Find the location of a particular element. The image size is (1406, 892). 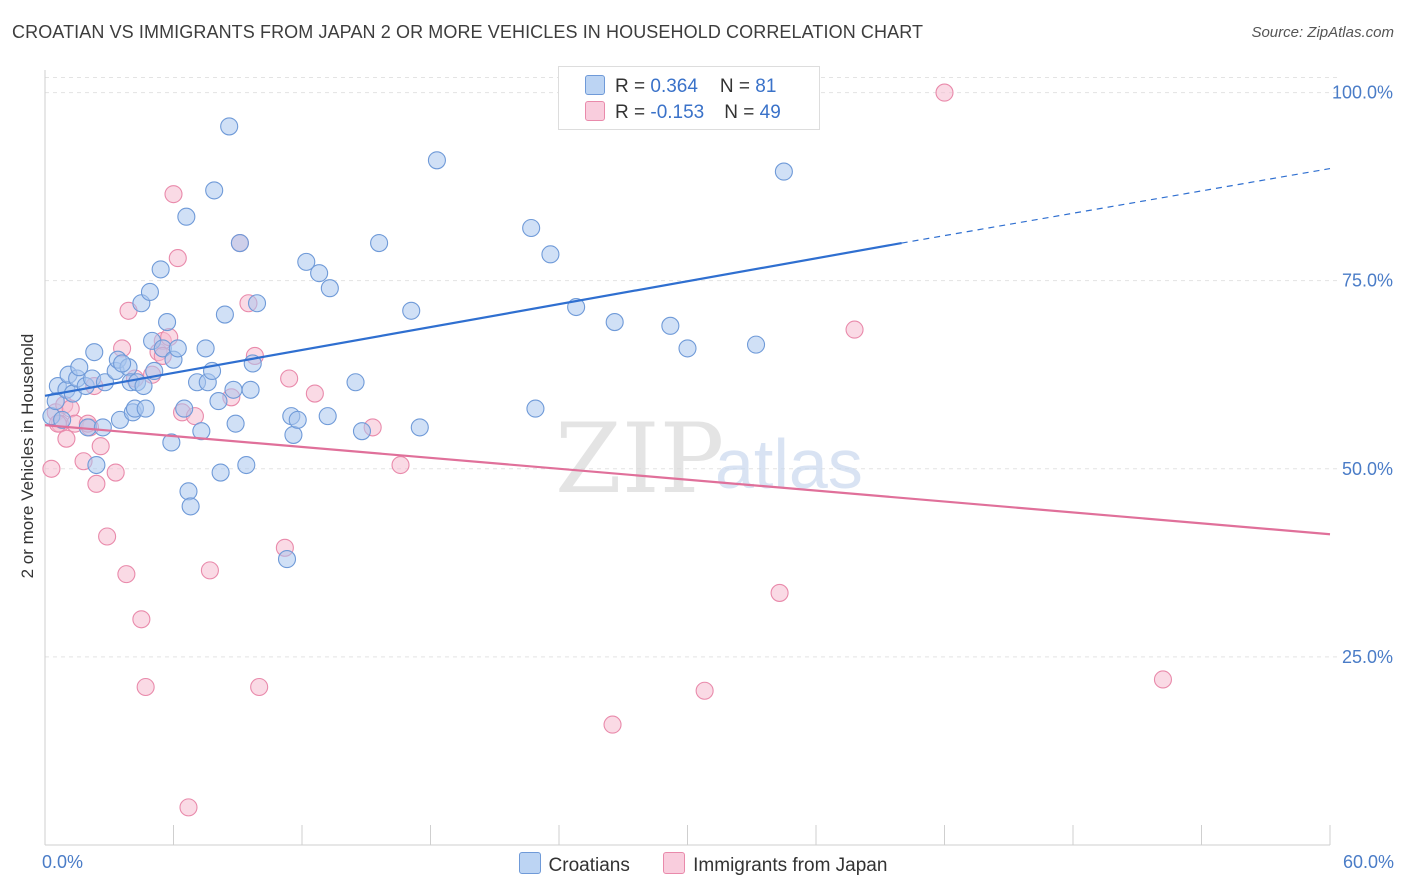

legend-n-value: 81 is located at coordinates (766, 86).